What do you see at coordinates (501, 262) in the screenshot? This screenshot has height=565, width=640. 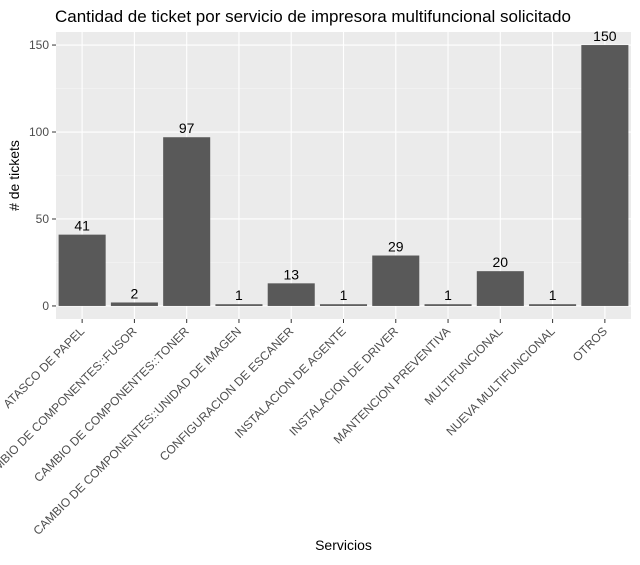 I see `bar-value-label: 20` at bounding box center [501, 262].